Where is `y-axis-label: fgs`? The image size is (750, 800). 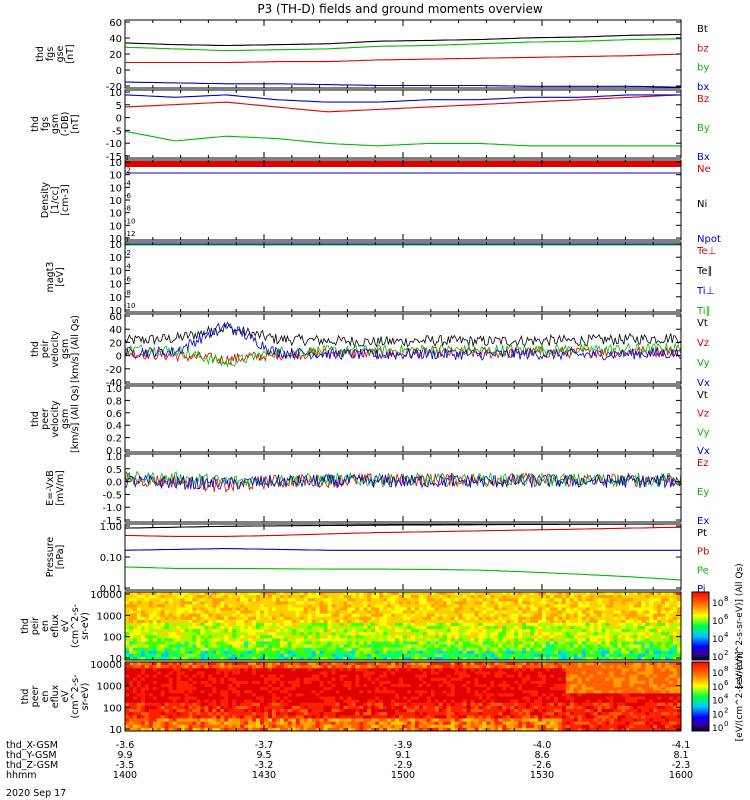
y-axis-label: fgs is located at coordinates (50, 54).